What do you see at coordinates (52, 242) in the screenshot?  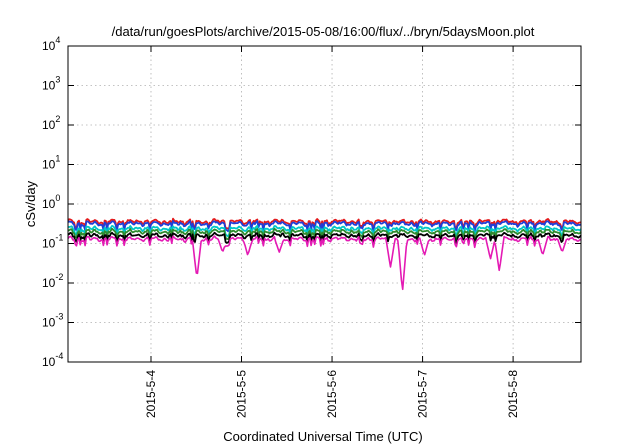 I see `y-tick-label: 10⁻¹` at bounding box center [52, 242].